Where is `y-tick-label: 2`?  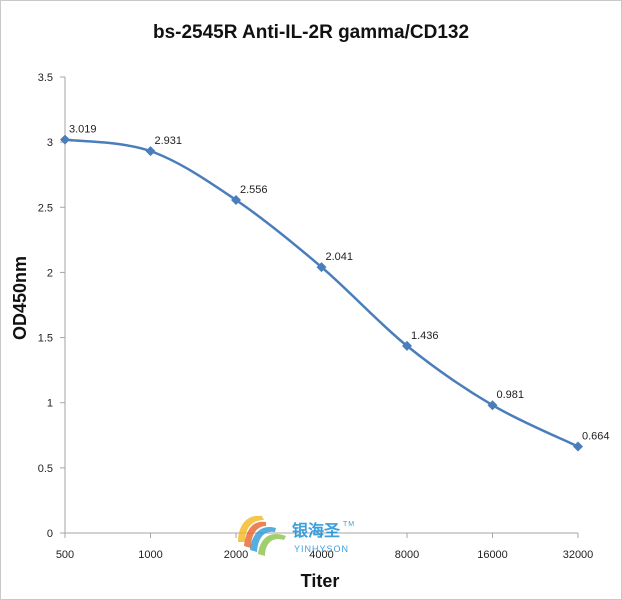 y-tick-label: 2 is located at coordinates (50, 273).